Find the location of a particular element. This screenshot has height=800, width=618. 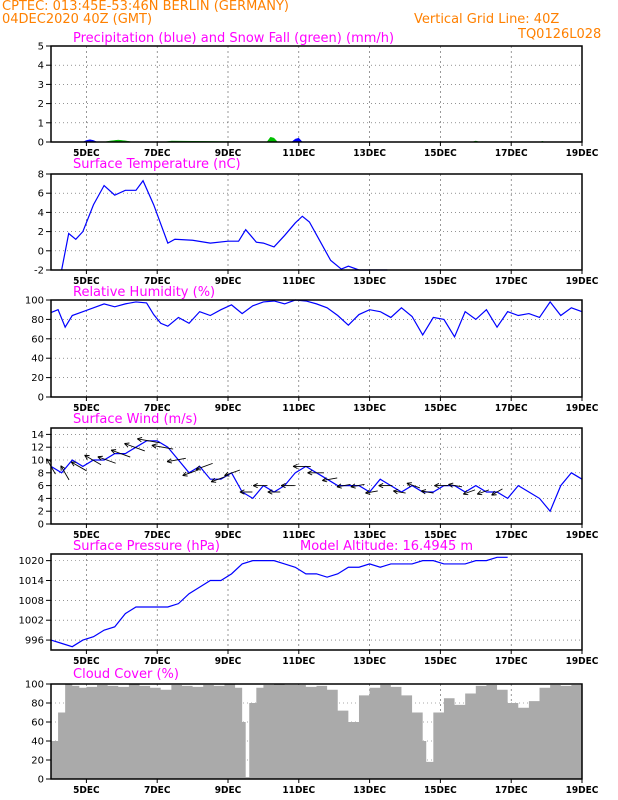

rh-ytick-label: 60 is located at coordinates (37, 339).